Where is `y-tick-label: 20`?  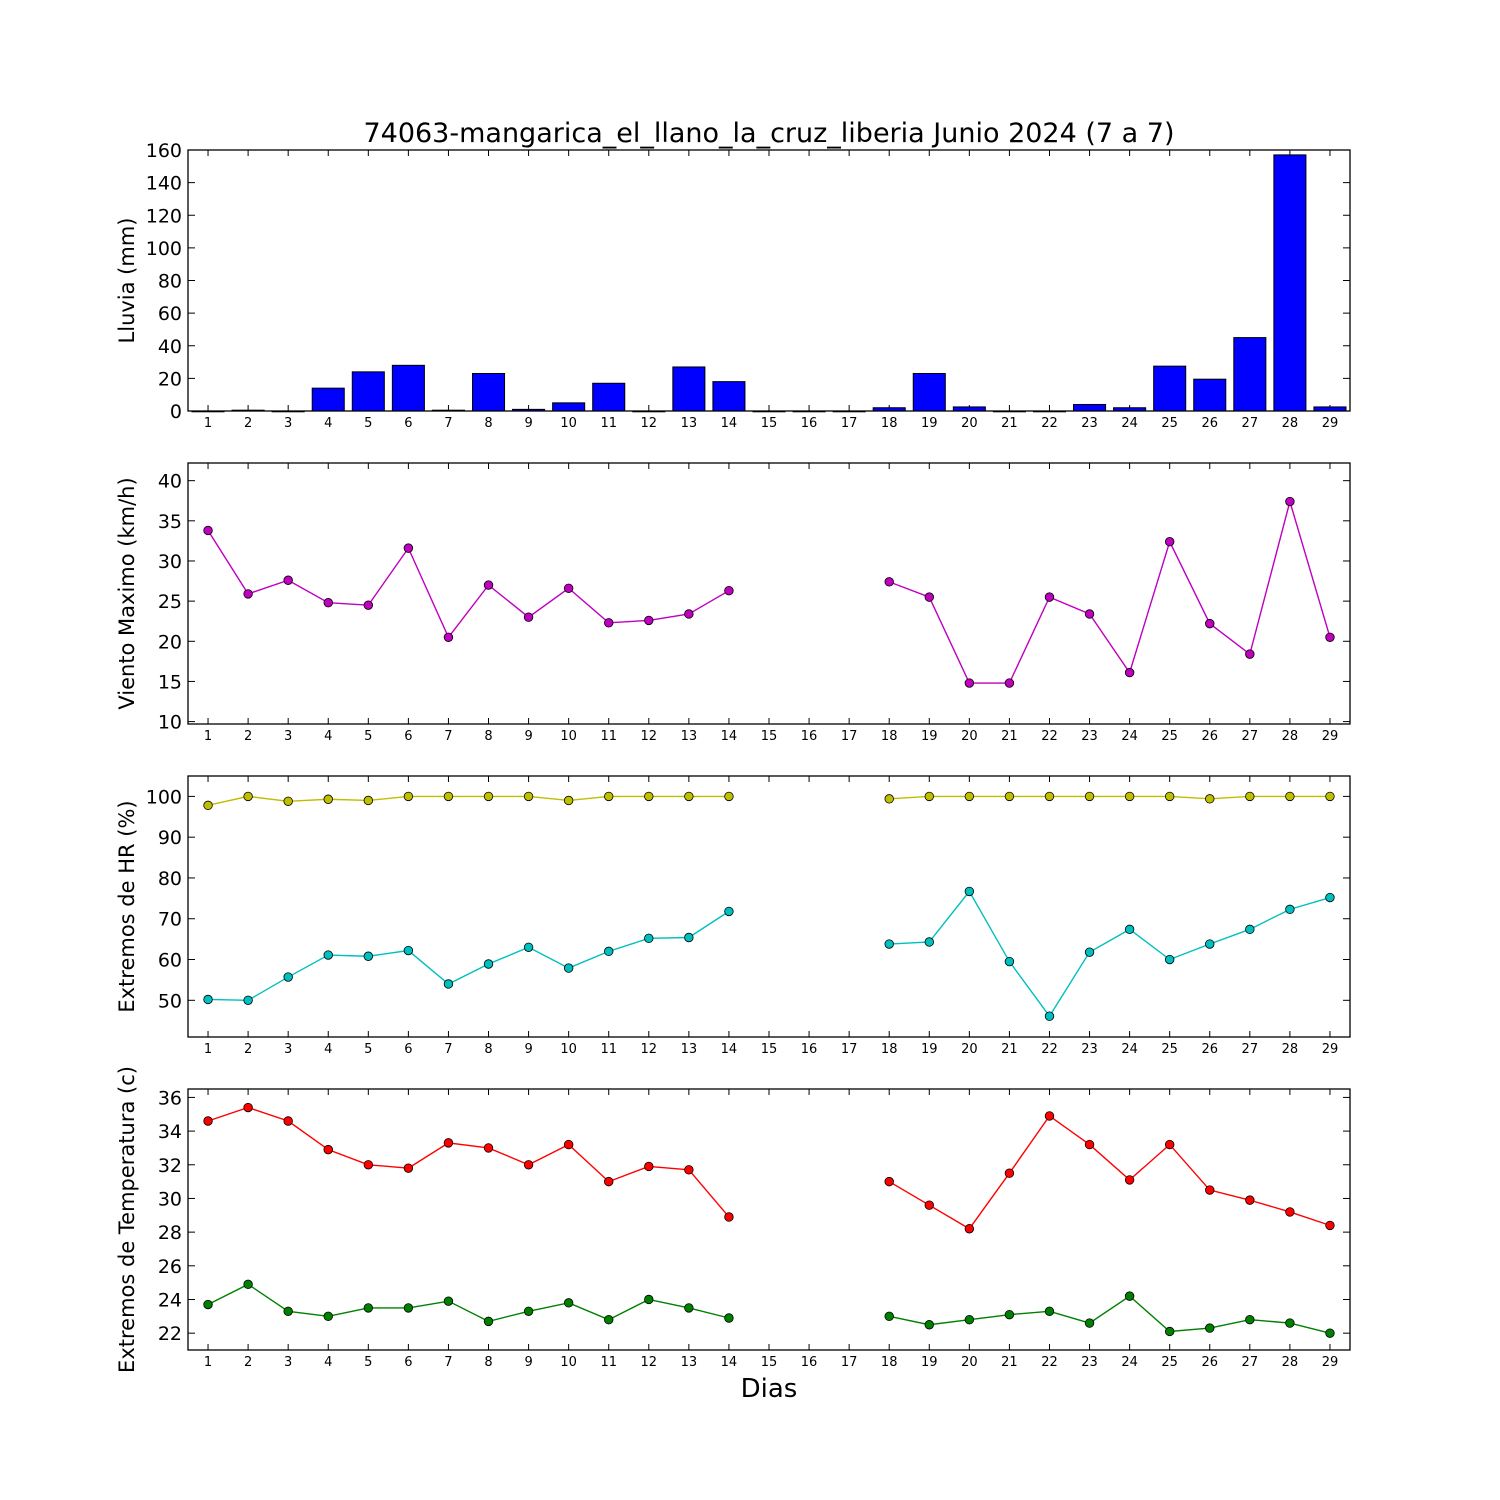
y-tick-label: 20 is located at coordinates (170, 642).